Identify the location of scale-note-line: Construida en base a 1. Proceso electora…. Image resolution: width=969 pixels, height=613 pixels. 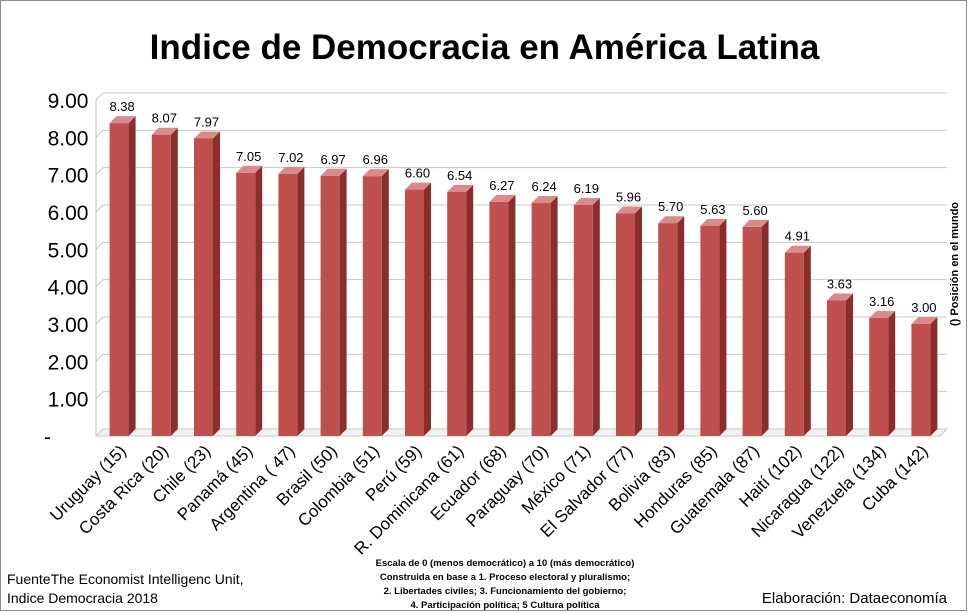
(505, 577).